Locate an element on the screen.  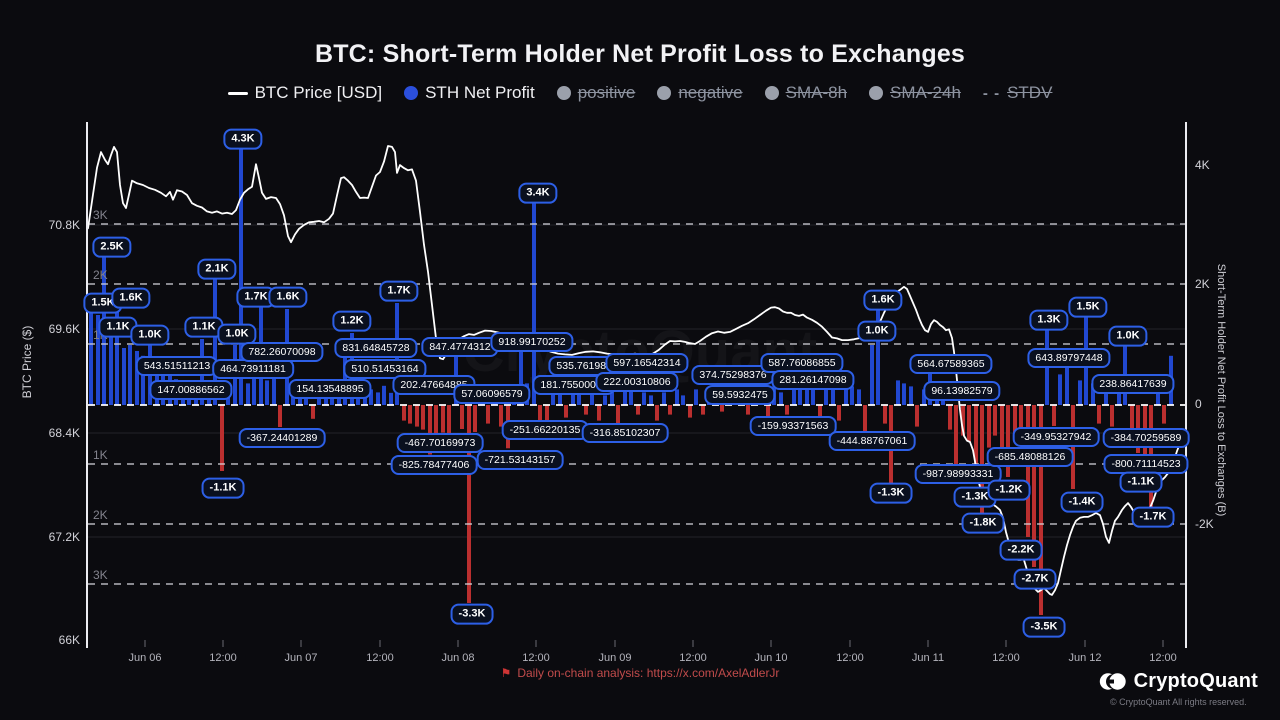
legend-item-label: SMA-24h is located at coordinates (925, 92).